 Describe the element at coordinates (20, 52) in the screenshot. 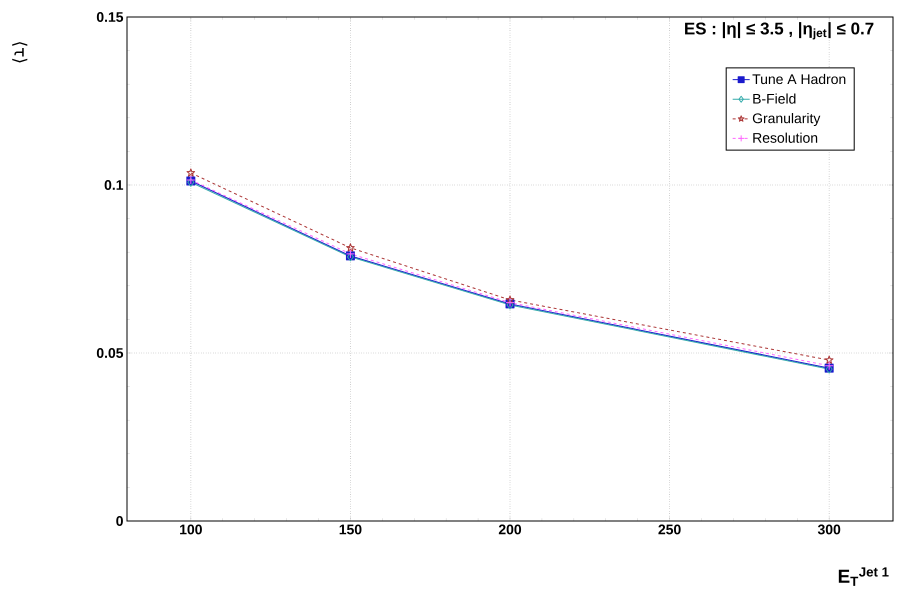

I see `y-axis-title: ⟨τ⟩` at that location.